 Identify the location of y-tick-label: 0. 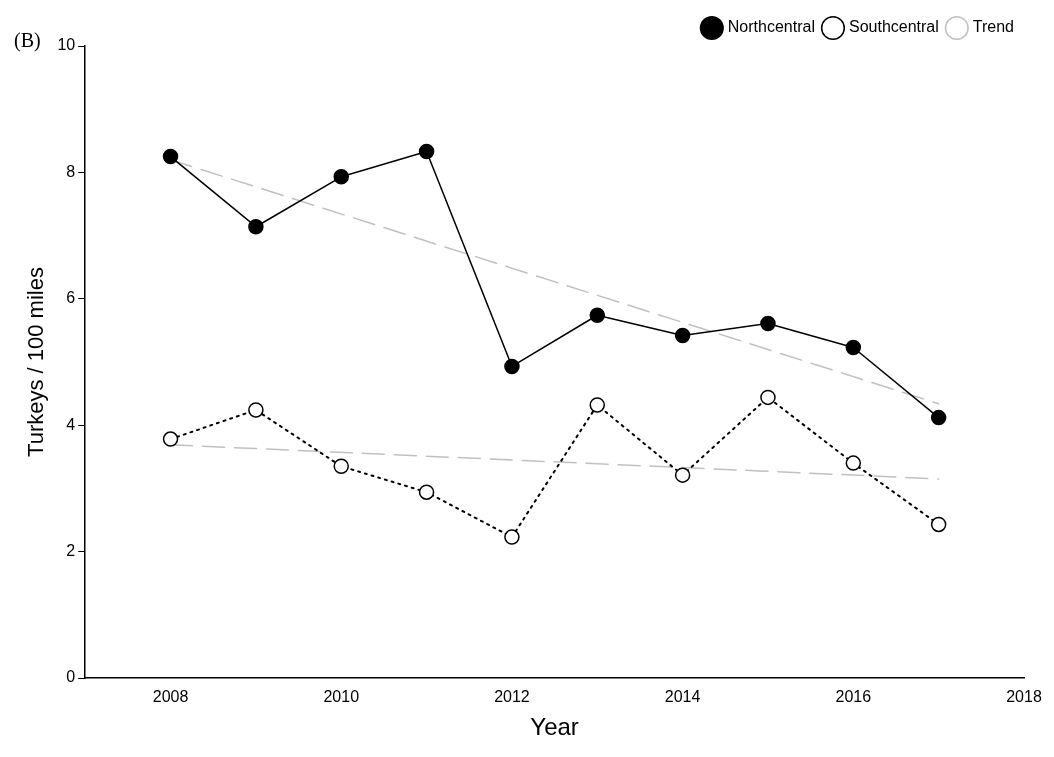
(71, 677).